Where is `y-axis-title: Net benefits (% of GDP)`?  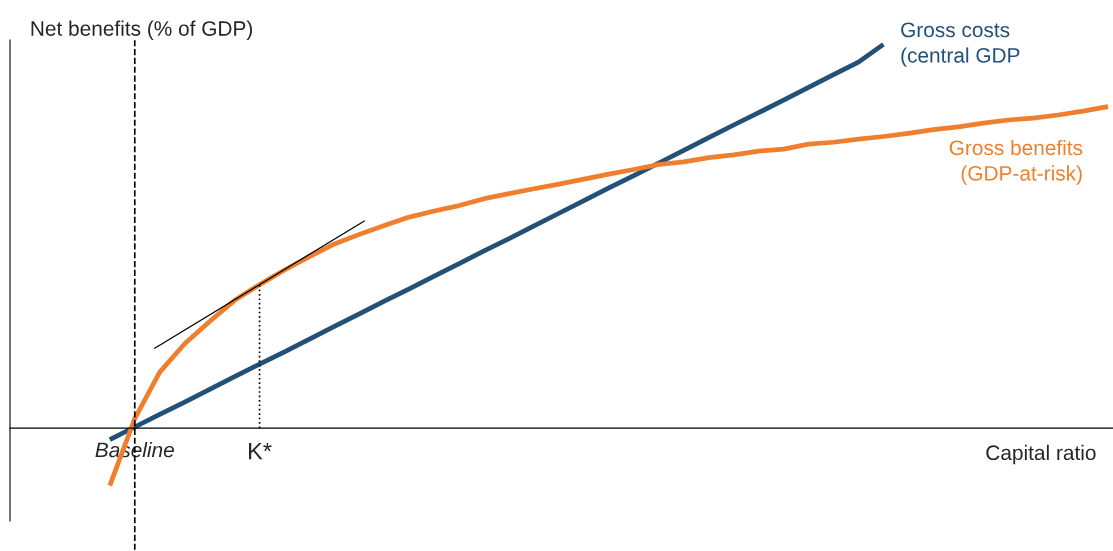 y-axis-title: Net benefits (% of GDP) is located at coordinates (142, 30).